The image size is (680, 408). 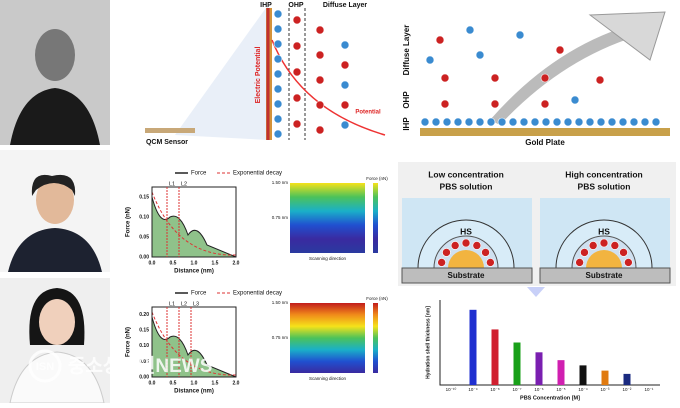 What do you see at coordinates (140, 366) in the screenshot?
I see `label: 중소상공인NEWS` at bounding box center [140, 366].